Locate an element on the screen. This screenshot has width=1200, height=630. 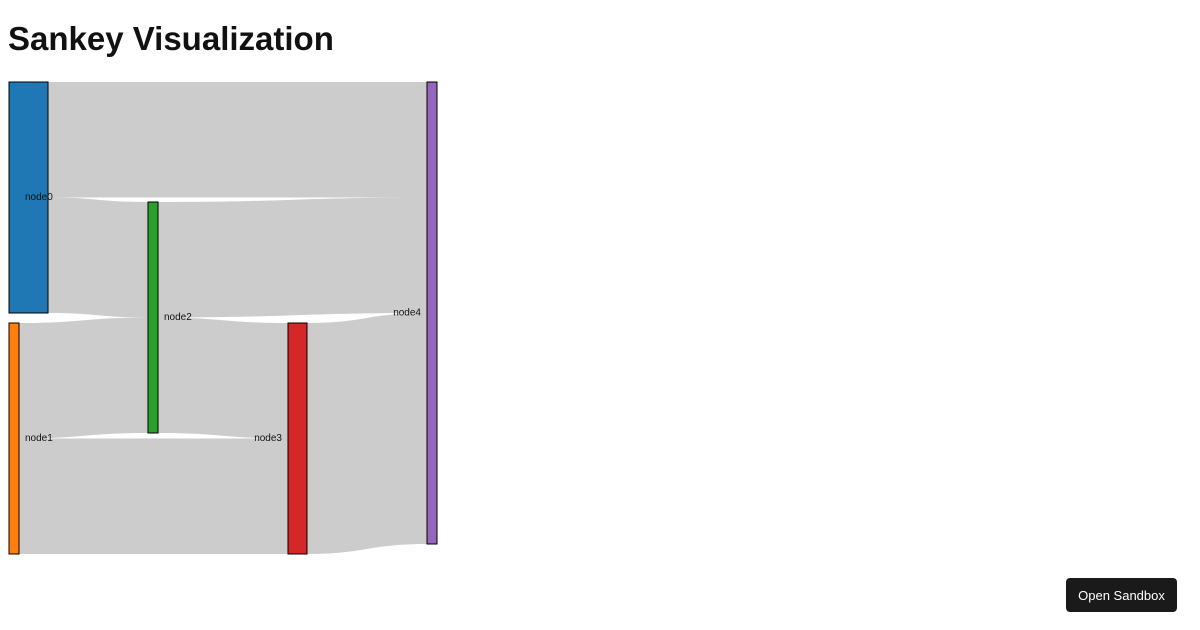
node-label: node2 is located at coordinates (178, 317).